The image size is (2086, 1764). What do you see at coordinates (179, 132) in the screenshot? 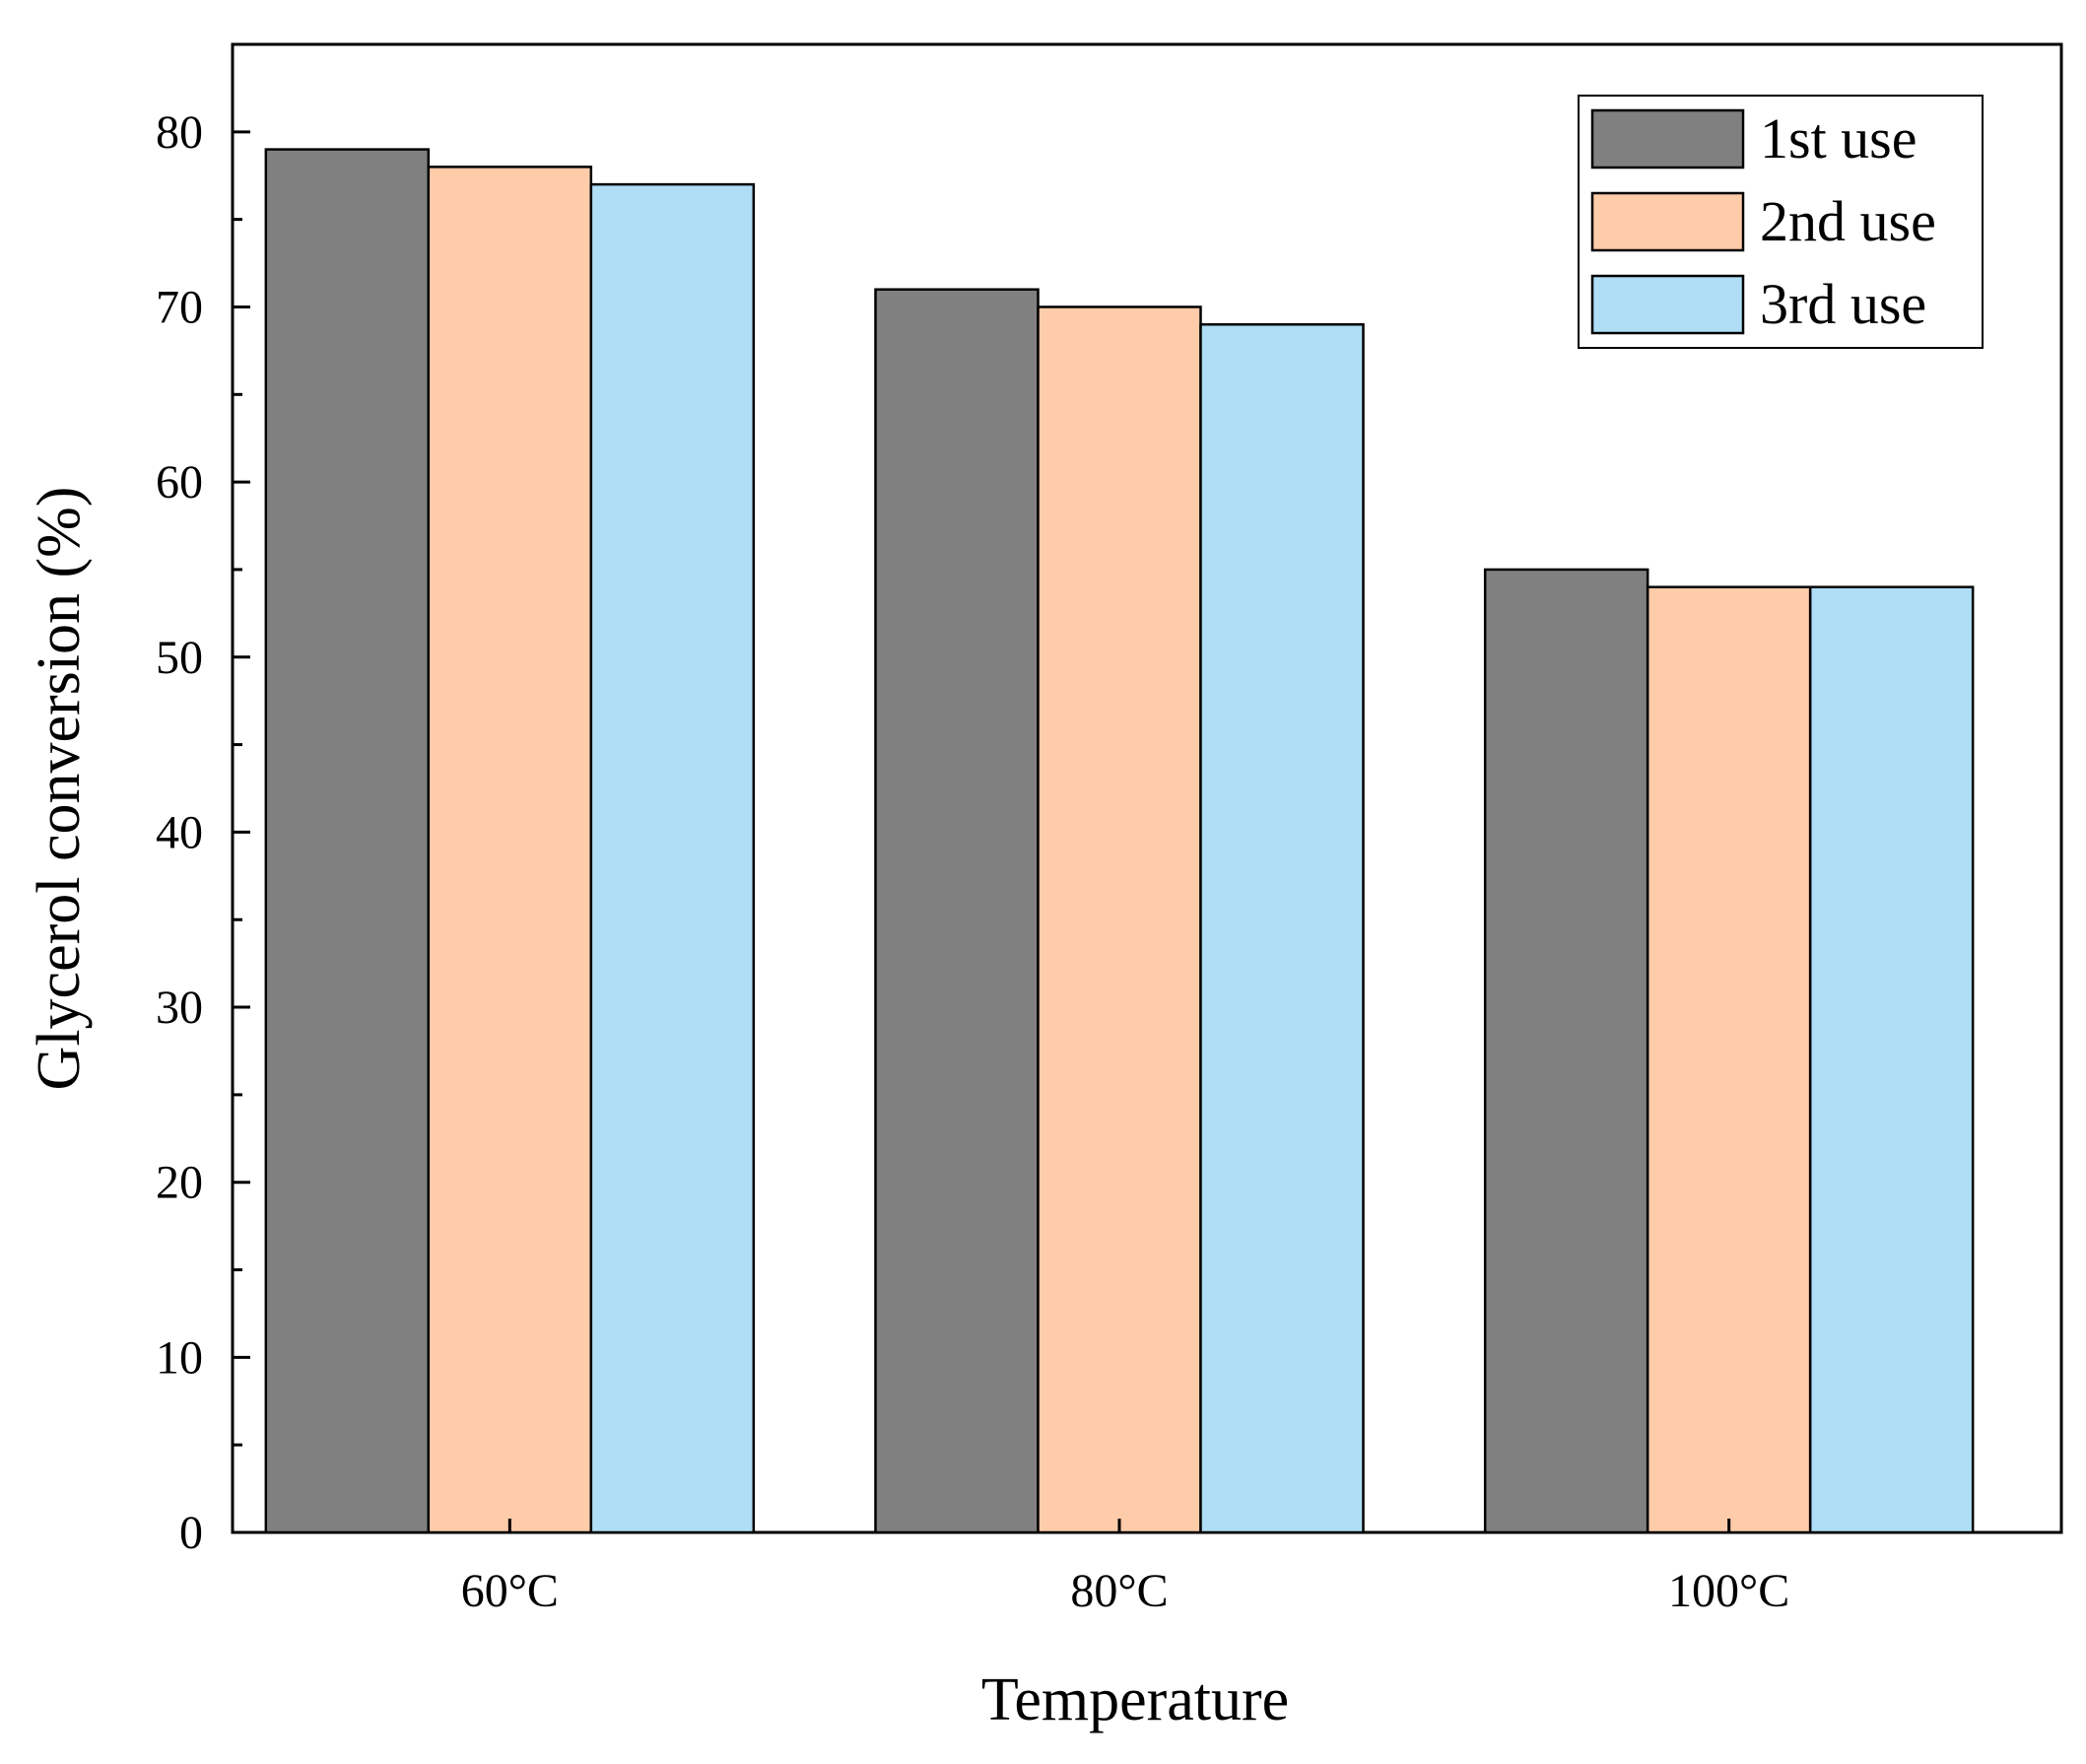
I see `y-tick-label: 80` at bounding box center [179, 132].